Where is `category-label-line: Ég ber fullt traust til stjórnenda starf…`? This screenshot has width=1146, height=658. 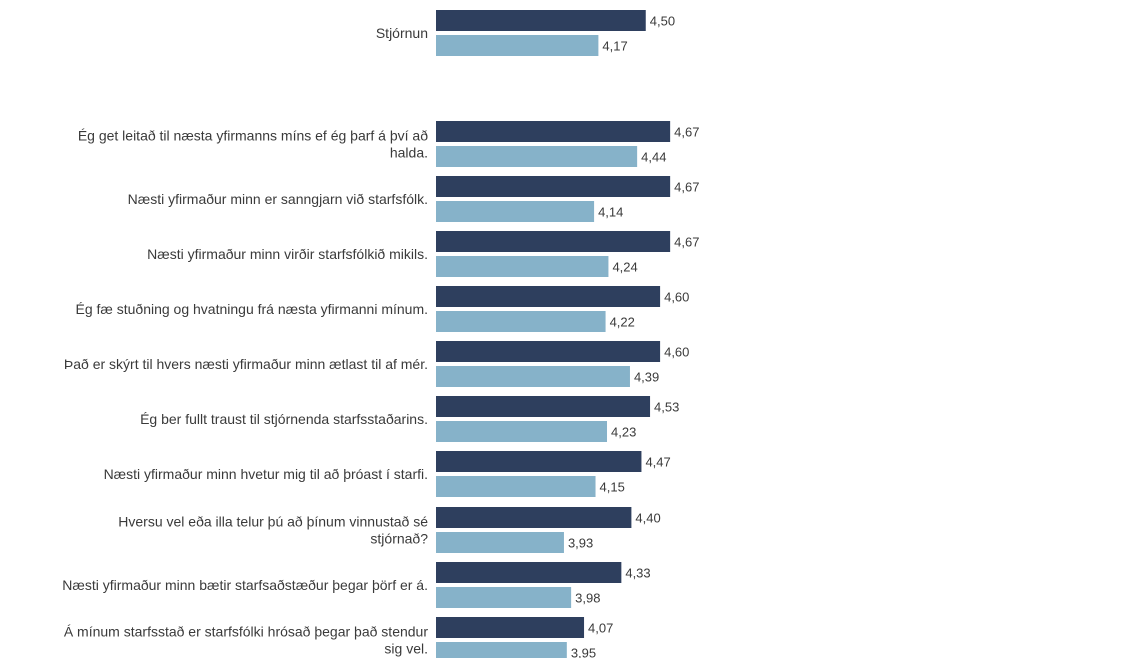 category-label-line: Ég ber fullt traust til stjórnenda starf… is located at coordinates (284, 419).